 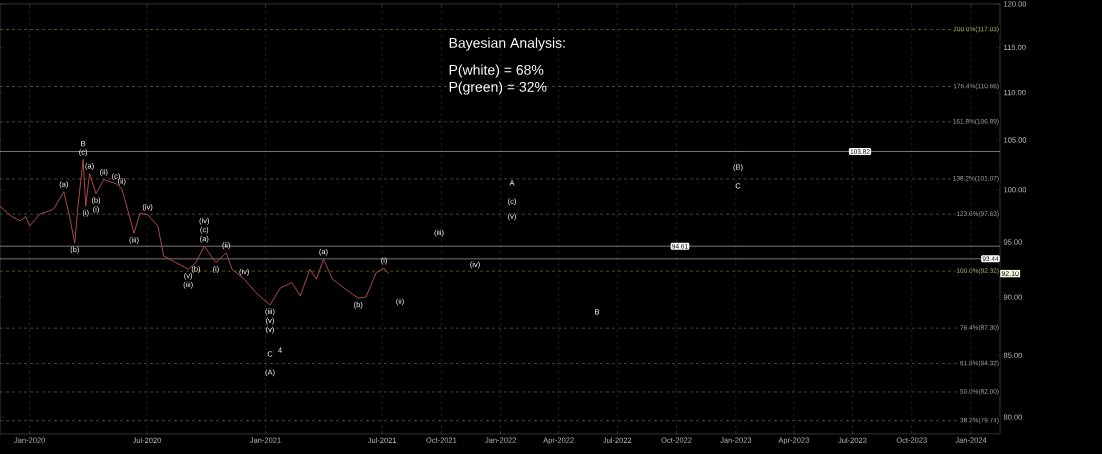 I want to click on annotation: P(white) = 68%, so click(x=496, y=71).